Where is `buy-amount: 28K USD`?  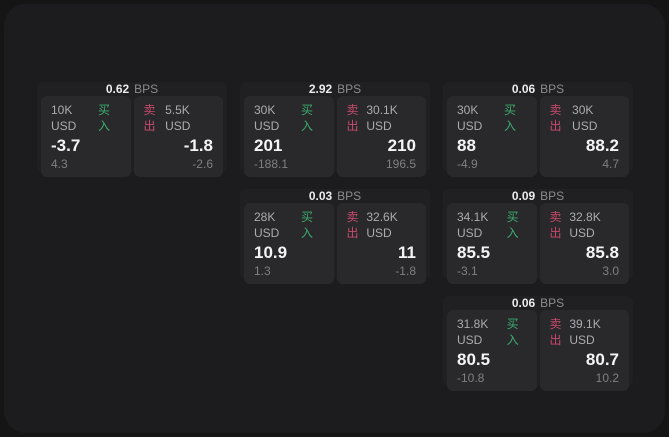 buy-amount: 28K USD is located at coordinates (267, 225).